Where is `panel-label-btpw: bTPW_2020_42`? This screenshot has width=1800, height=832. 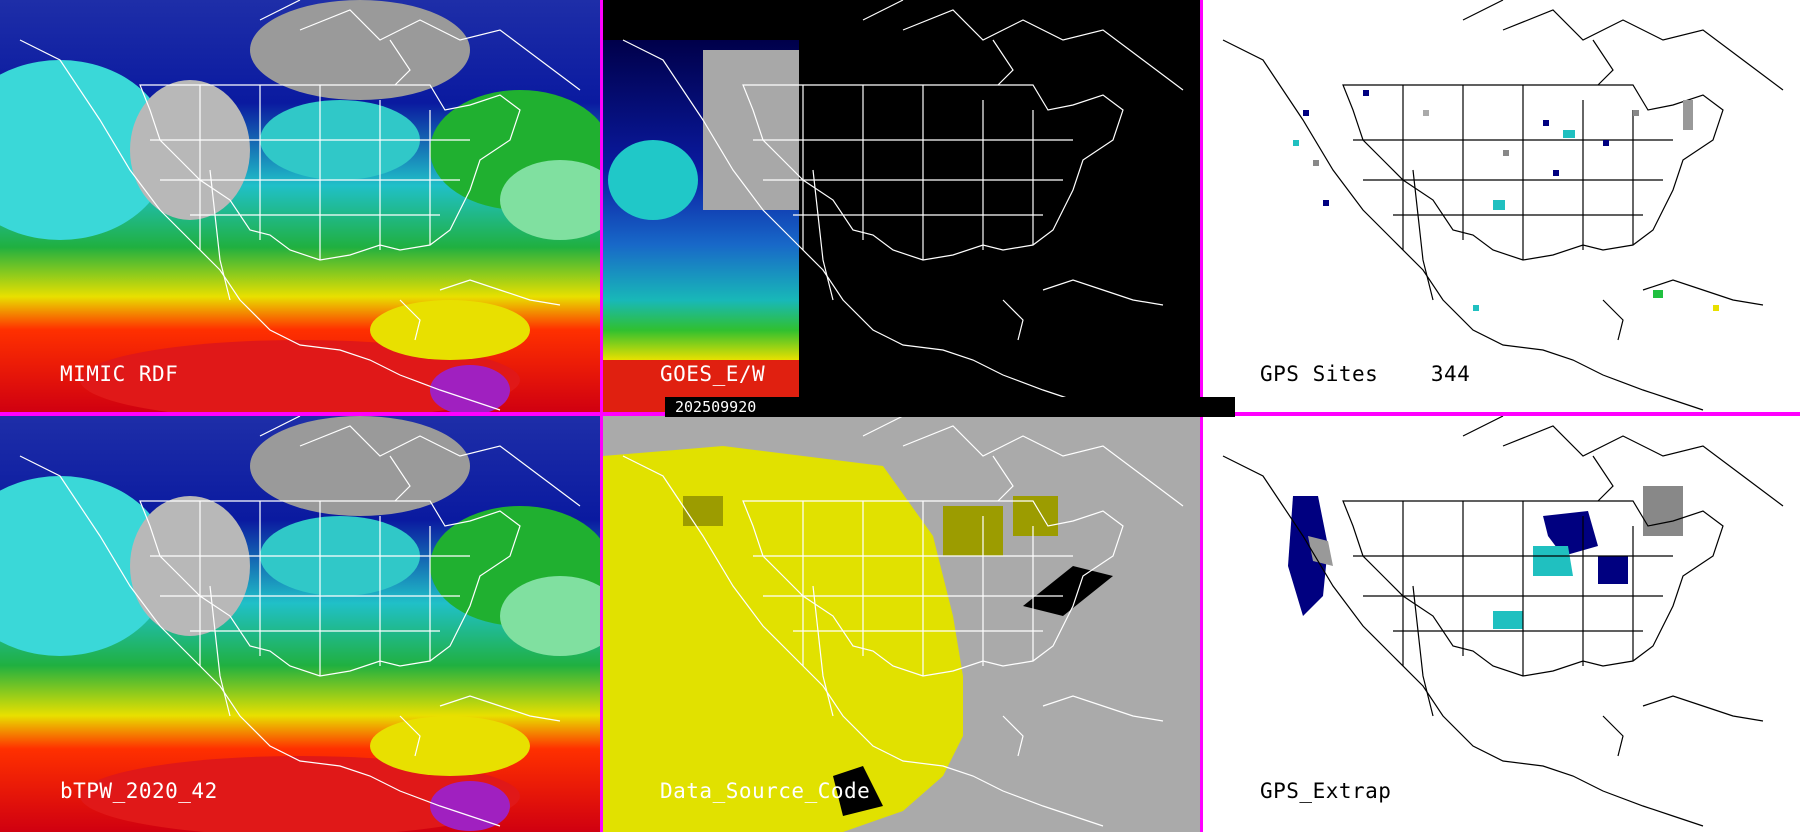 panel-label-btpw: bTPW_2020_42 is located at coordinates (139, 791).